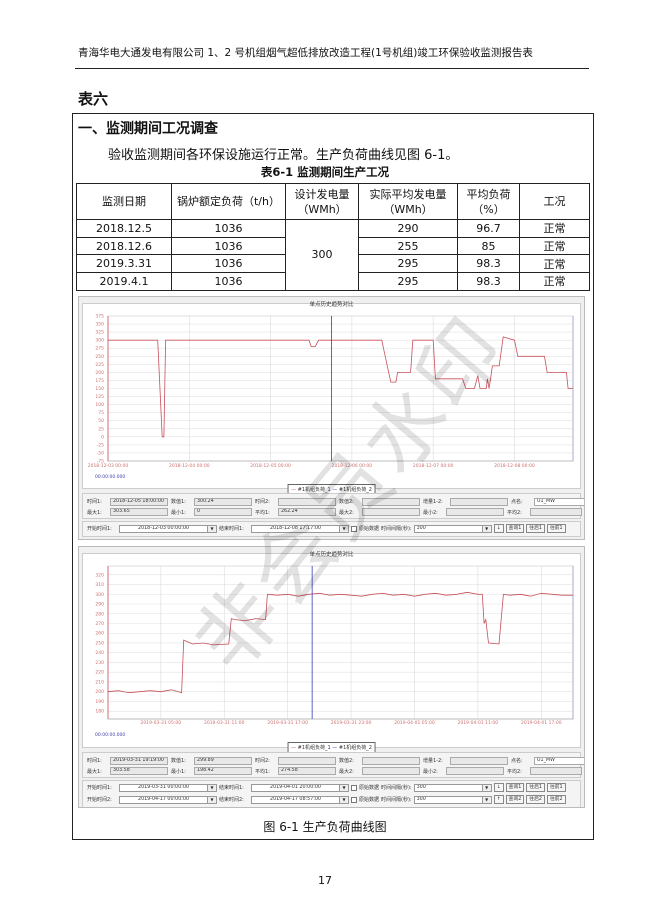  Describe the element at coordinates (556, 799) in the screenshot. I see `page-forward-button: 往前2` at that location.